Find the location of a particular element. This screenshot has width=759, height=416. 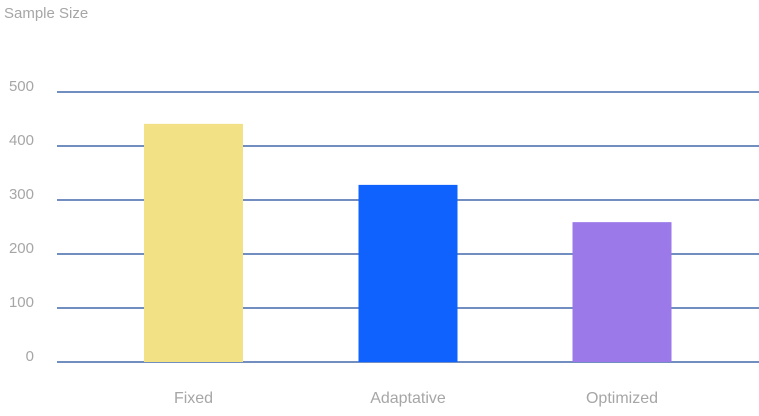

y-tick-label: 100 is located at coordinates (21, 302).